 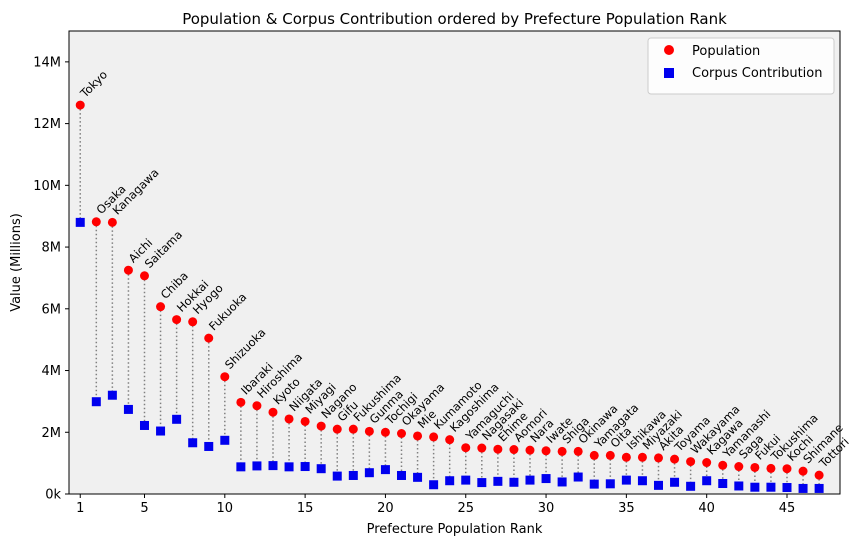 I want to click on legend-population-marker, so click(x=669, y=50).